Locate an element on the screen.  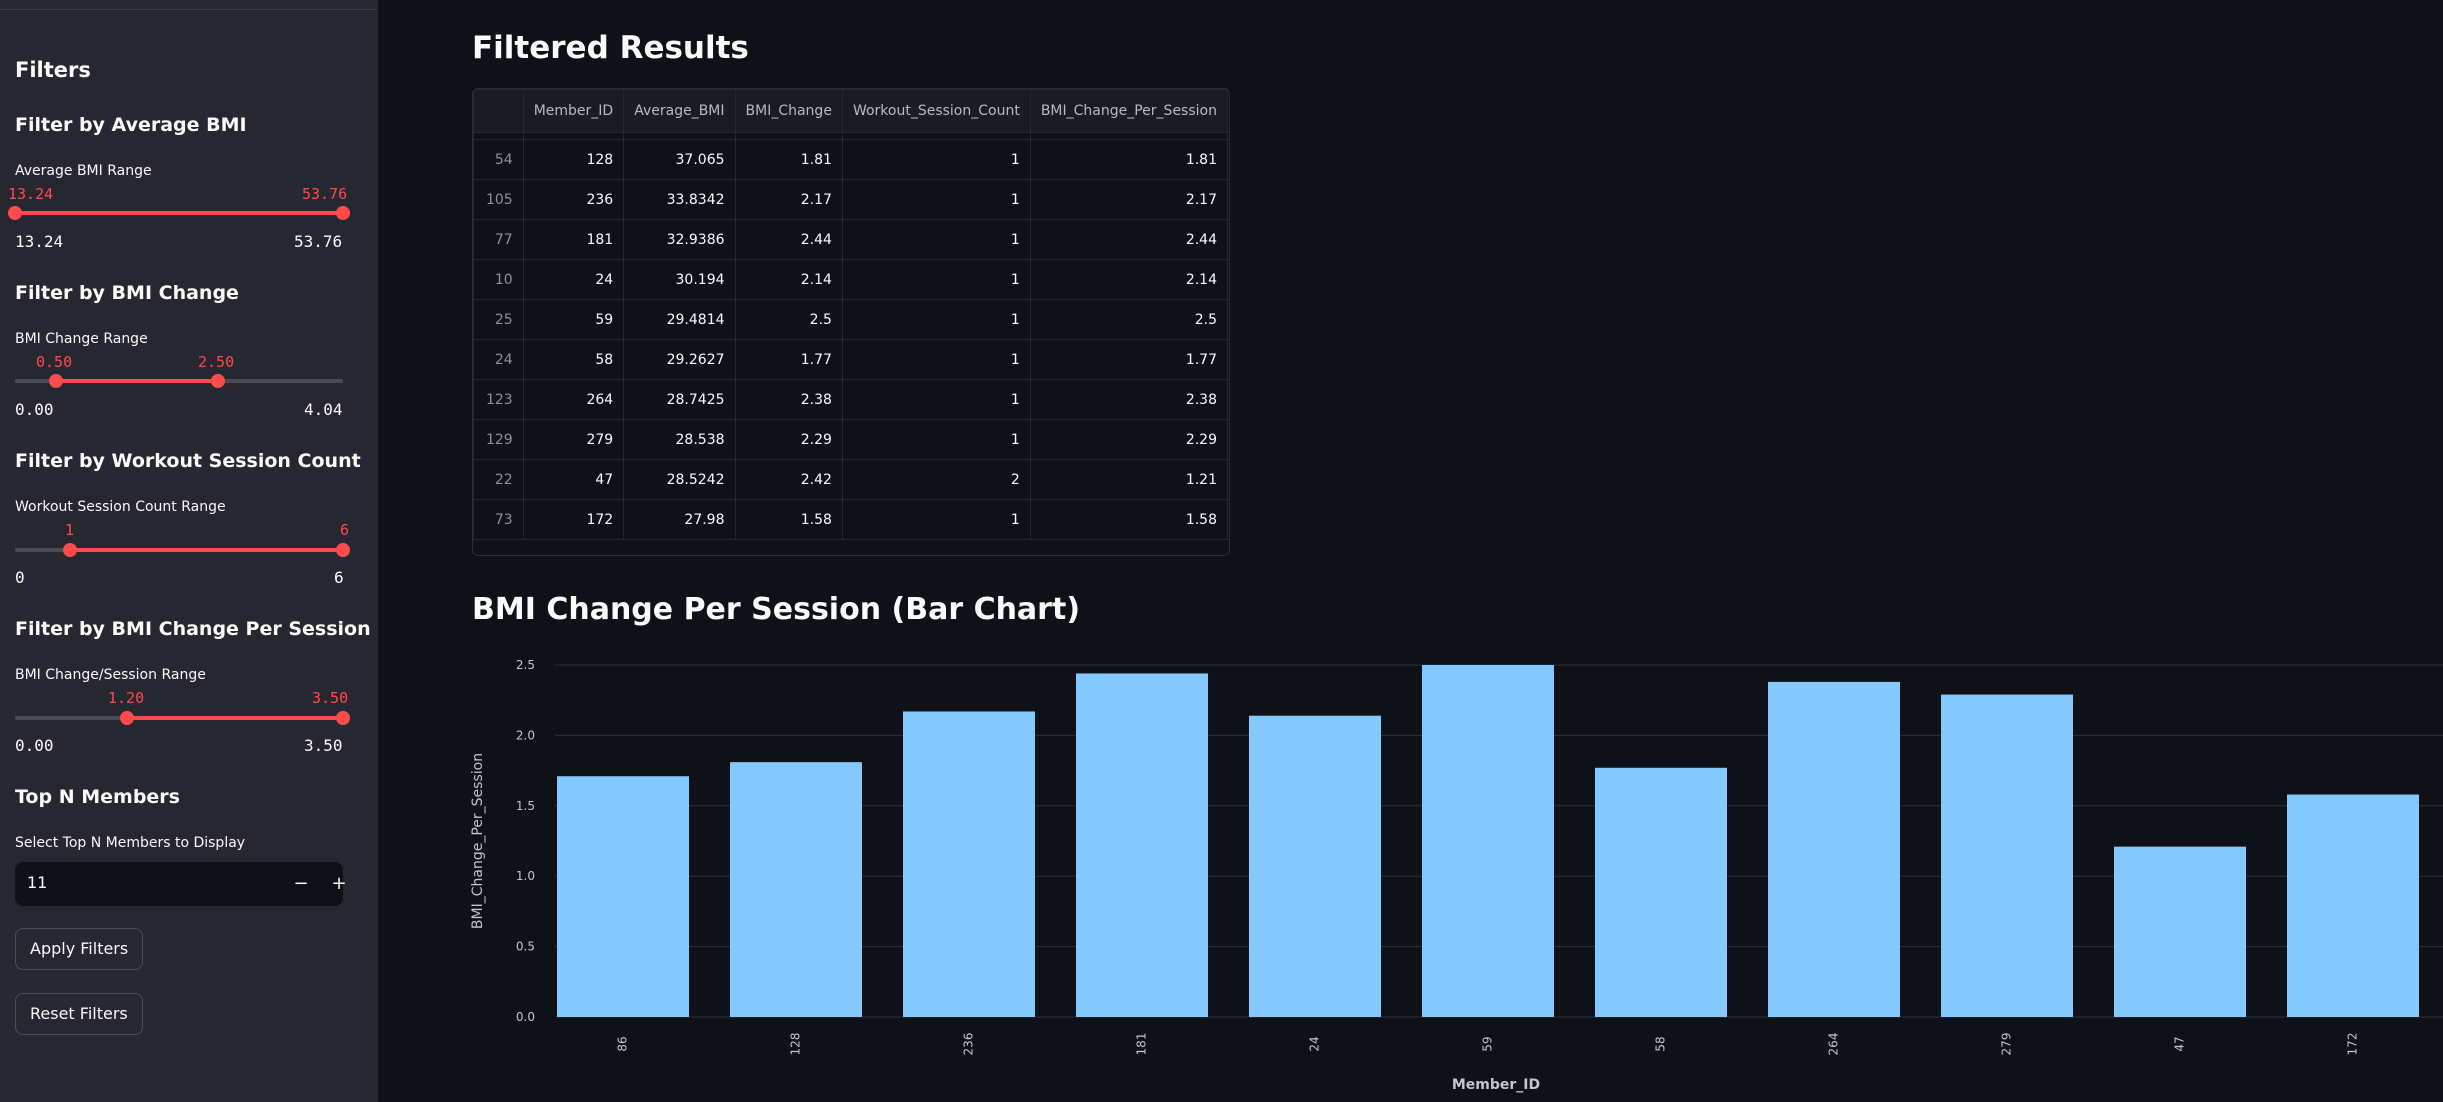
table-row: 123 264 28.7425 2.38 1 2.38 is located at coordinates (851, 399).